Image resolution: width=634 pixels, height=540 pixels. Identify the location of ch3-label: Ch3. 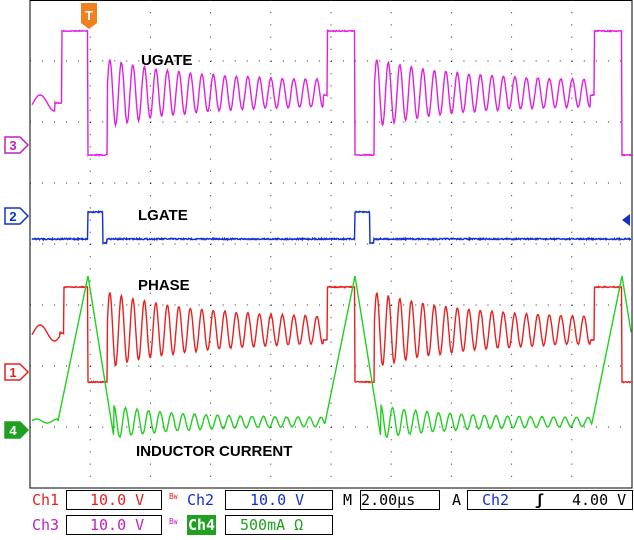
(46, 525).